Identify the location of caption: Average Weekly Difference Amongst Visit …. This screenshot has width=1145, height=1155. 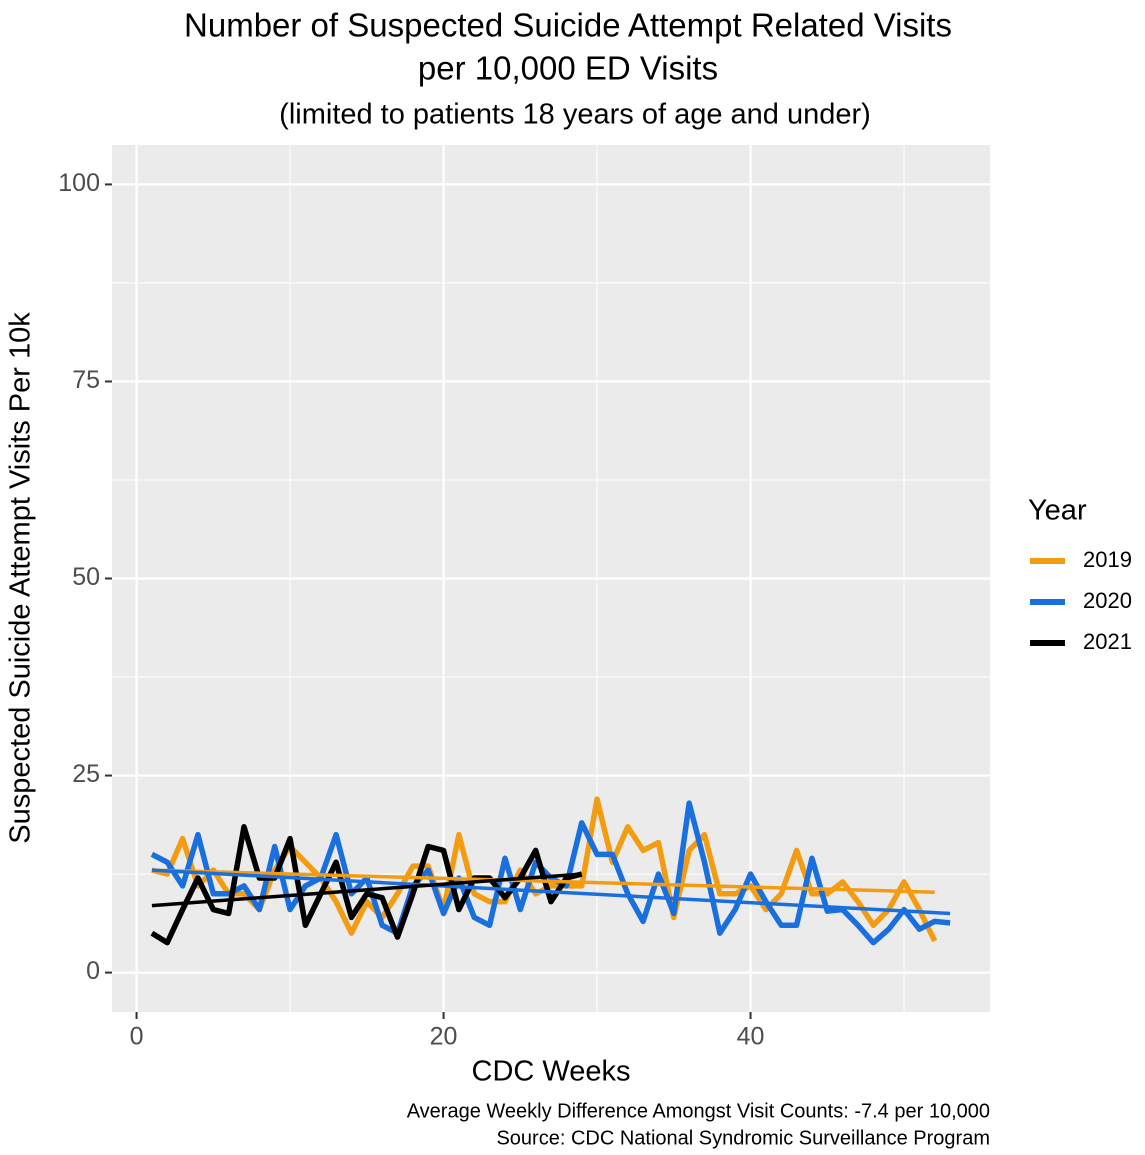
(698, 1111).